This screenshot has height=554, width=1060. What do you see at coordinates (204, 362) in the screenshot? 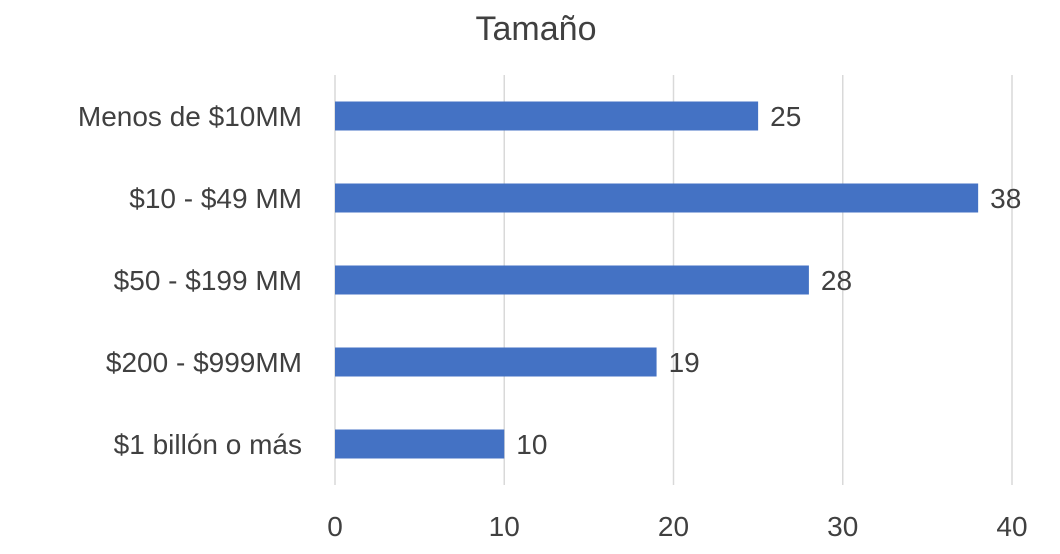
I see `category-label: $200 - $999MM` at bounding box center [204, 362].